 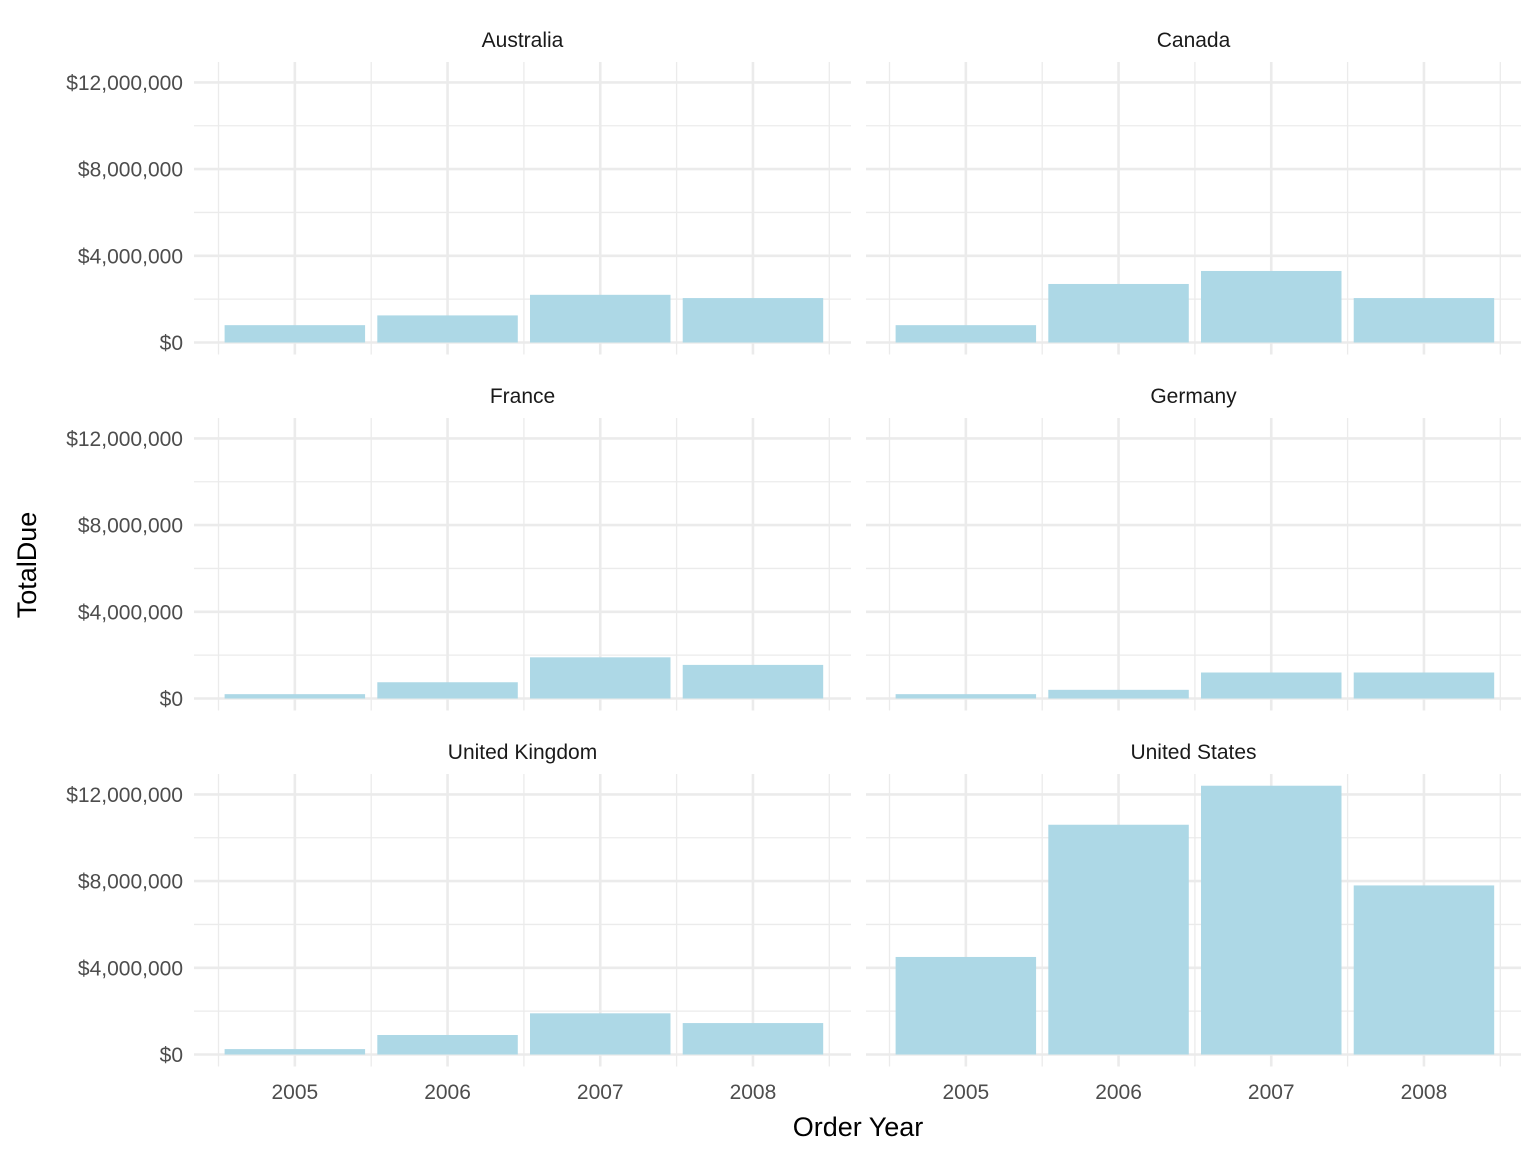 What do you see at coordinates (295, 334) in the screenshot?
I see `bar-australia-2005` at bounding box center [295, 334].